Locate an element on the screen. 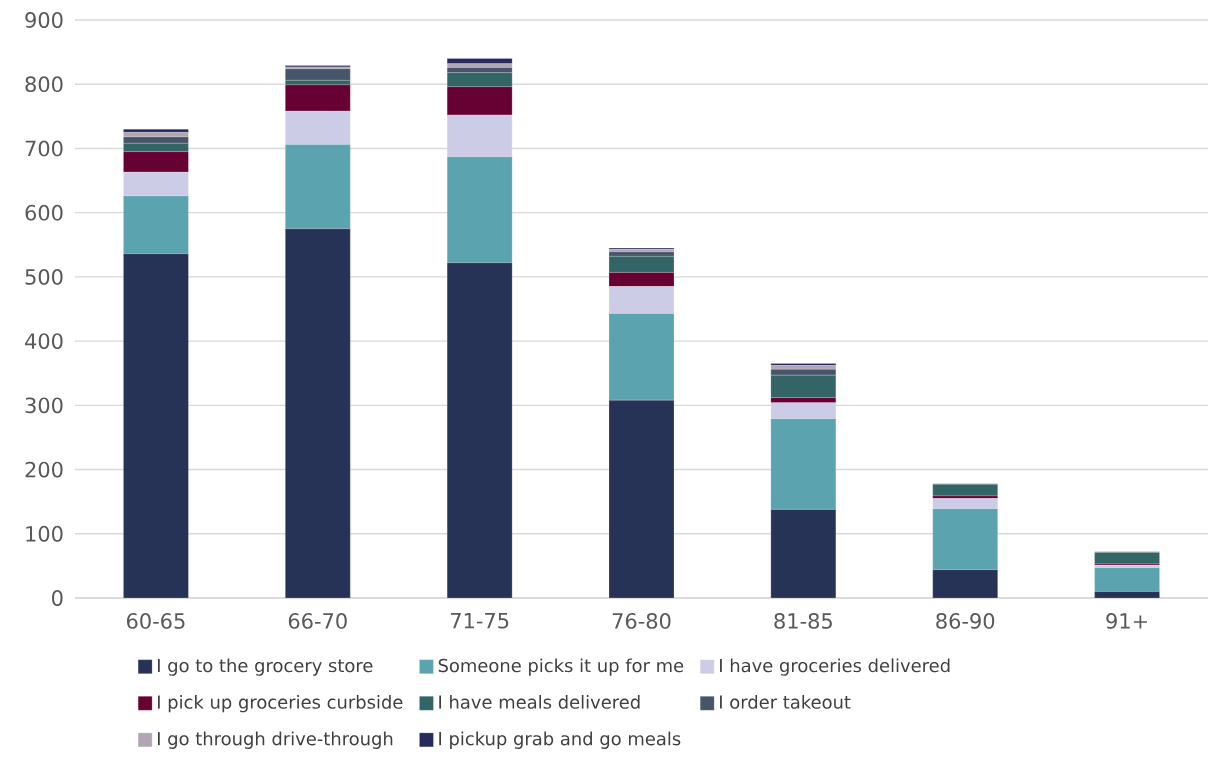  legend-label: Someone picks it up for me is located at coordinates (561, 667).